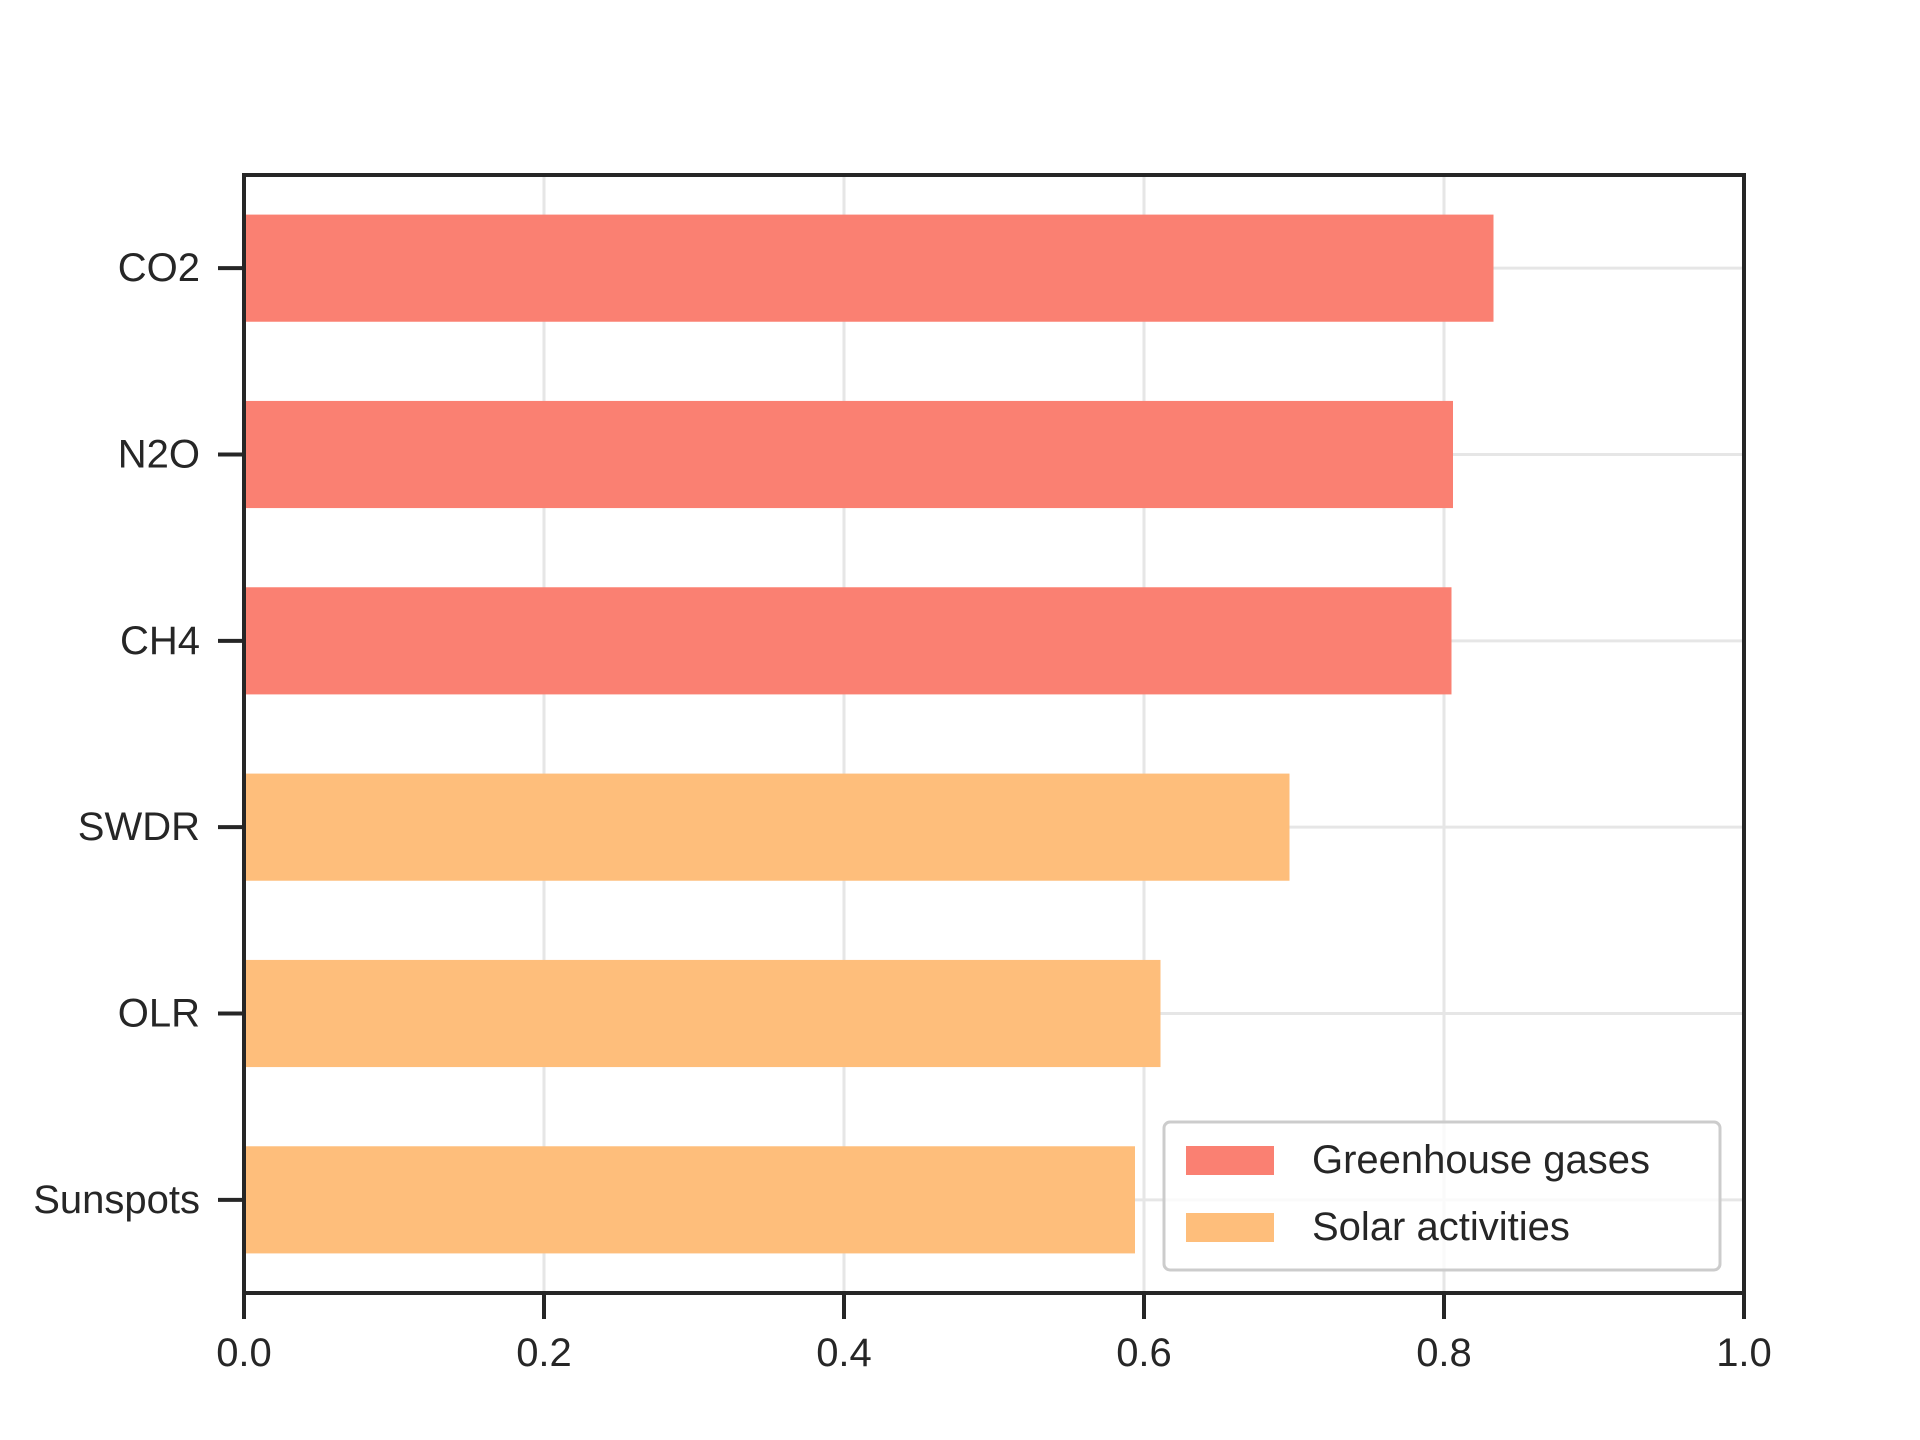 The width and height of the screenshot is (1920, 1440). What do you see at coordinates (1144, 1353) in the screenshot?
I see `x-tick-label: 0.6` at bounding box center [1144, 1353].